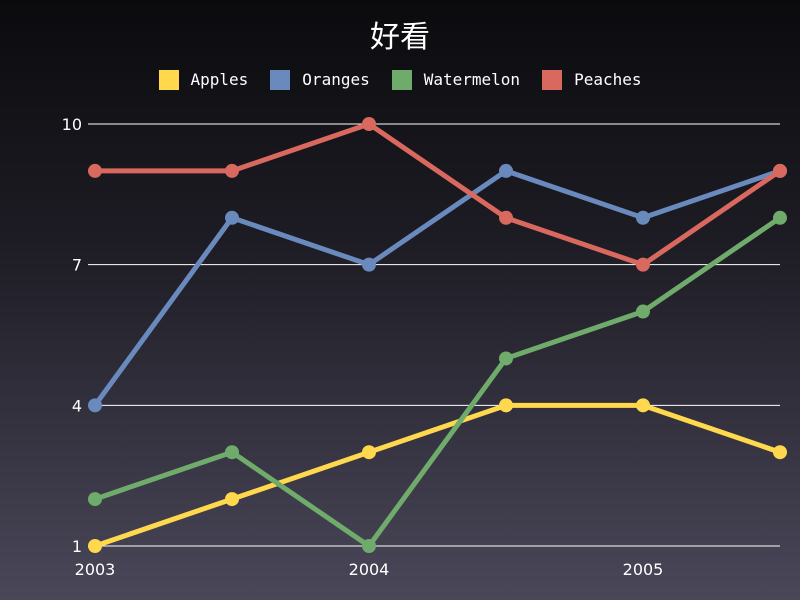 The height and width of the screenshot is (600, 800). I want to click on legend-label-watermelon: Watermelon, so click(472, 79).